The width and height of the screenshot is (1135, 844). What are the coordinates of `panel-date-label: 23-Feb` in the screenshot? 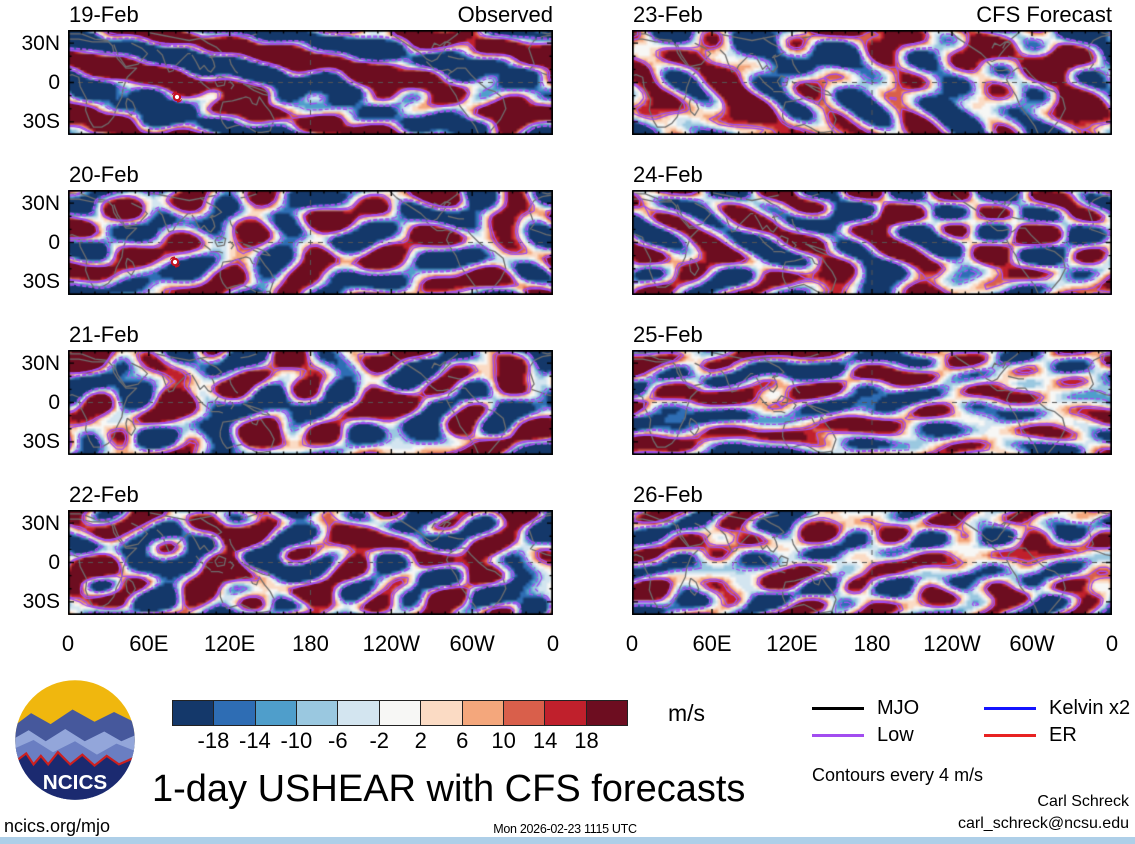 It's located at (668, 14).